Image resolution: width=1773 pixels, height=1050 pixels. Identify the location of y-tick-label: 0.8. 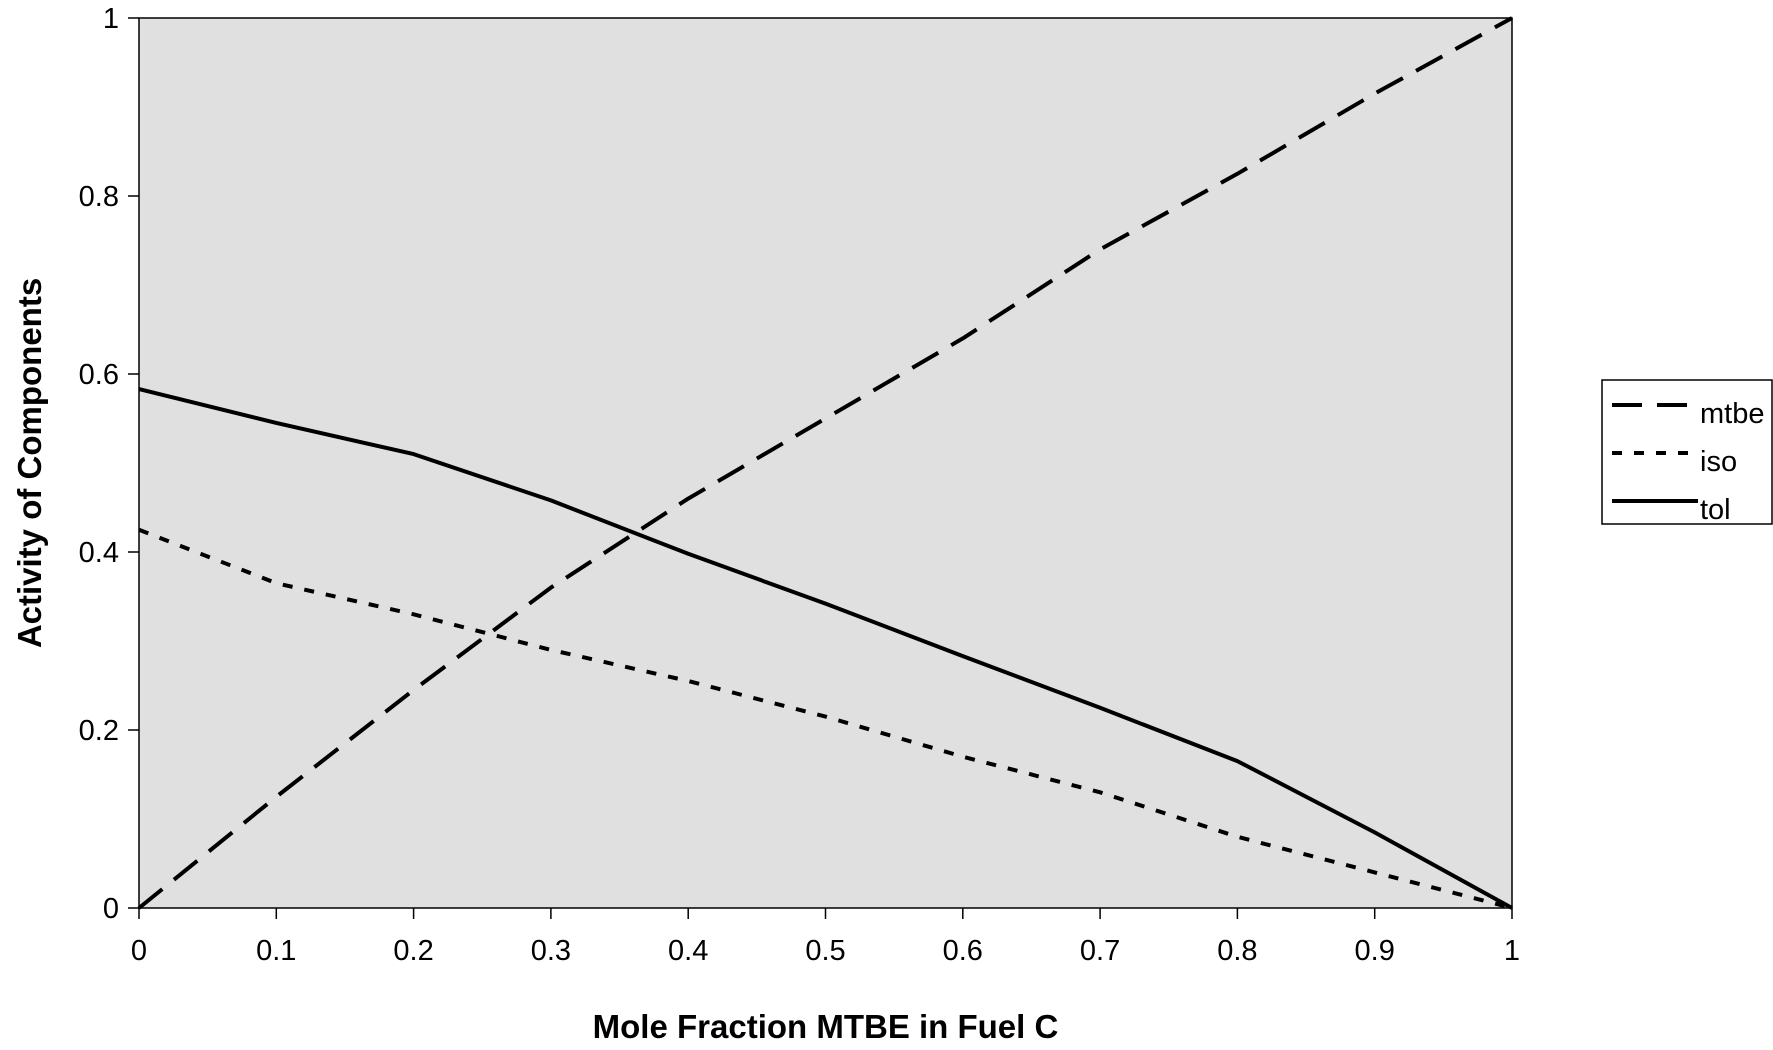
(99, 197).